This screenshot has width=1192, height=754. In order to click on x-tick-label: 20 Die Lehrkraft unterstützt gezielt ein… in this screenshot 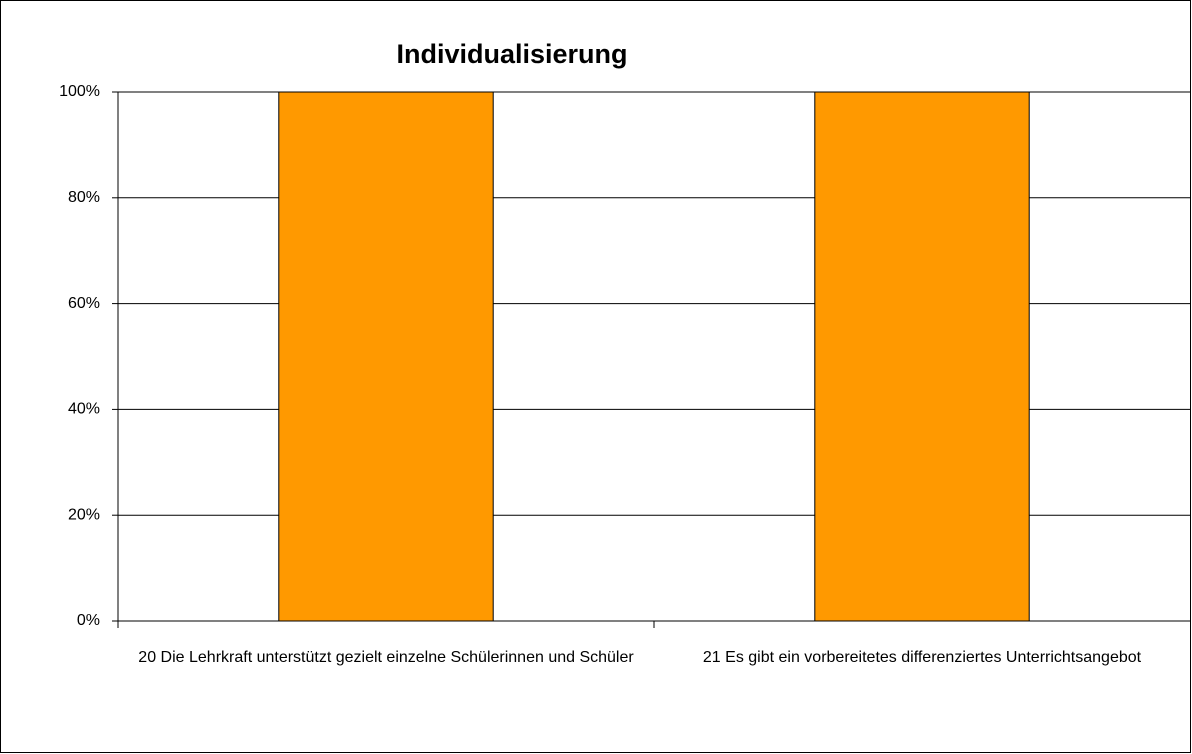, I will do `click(386, 657)`.